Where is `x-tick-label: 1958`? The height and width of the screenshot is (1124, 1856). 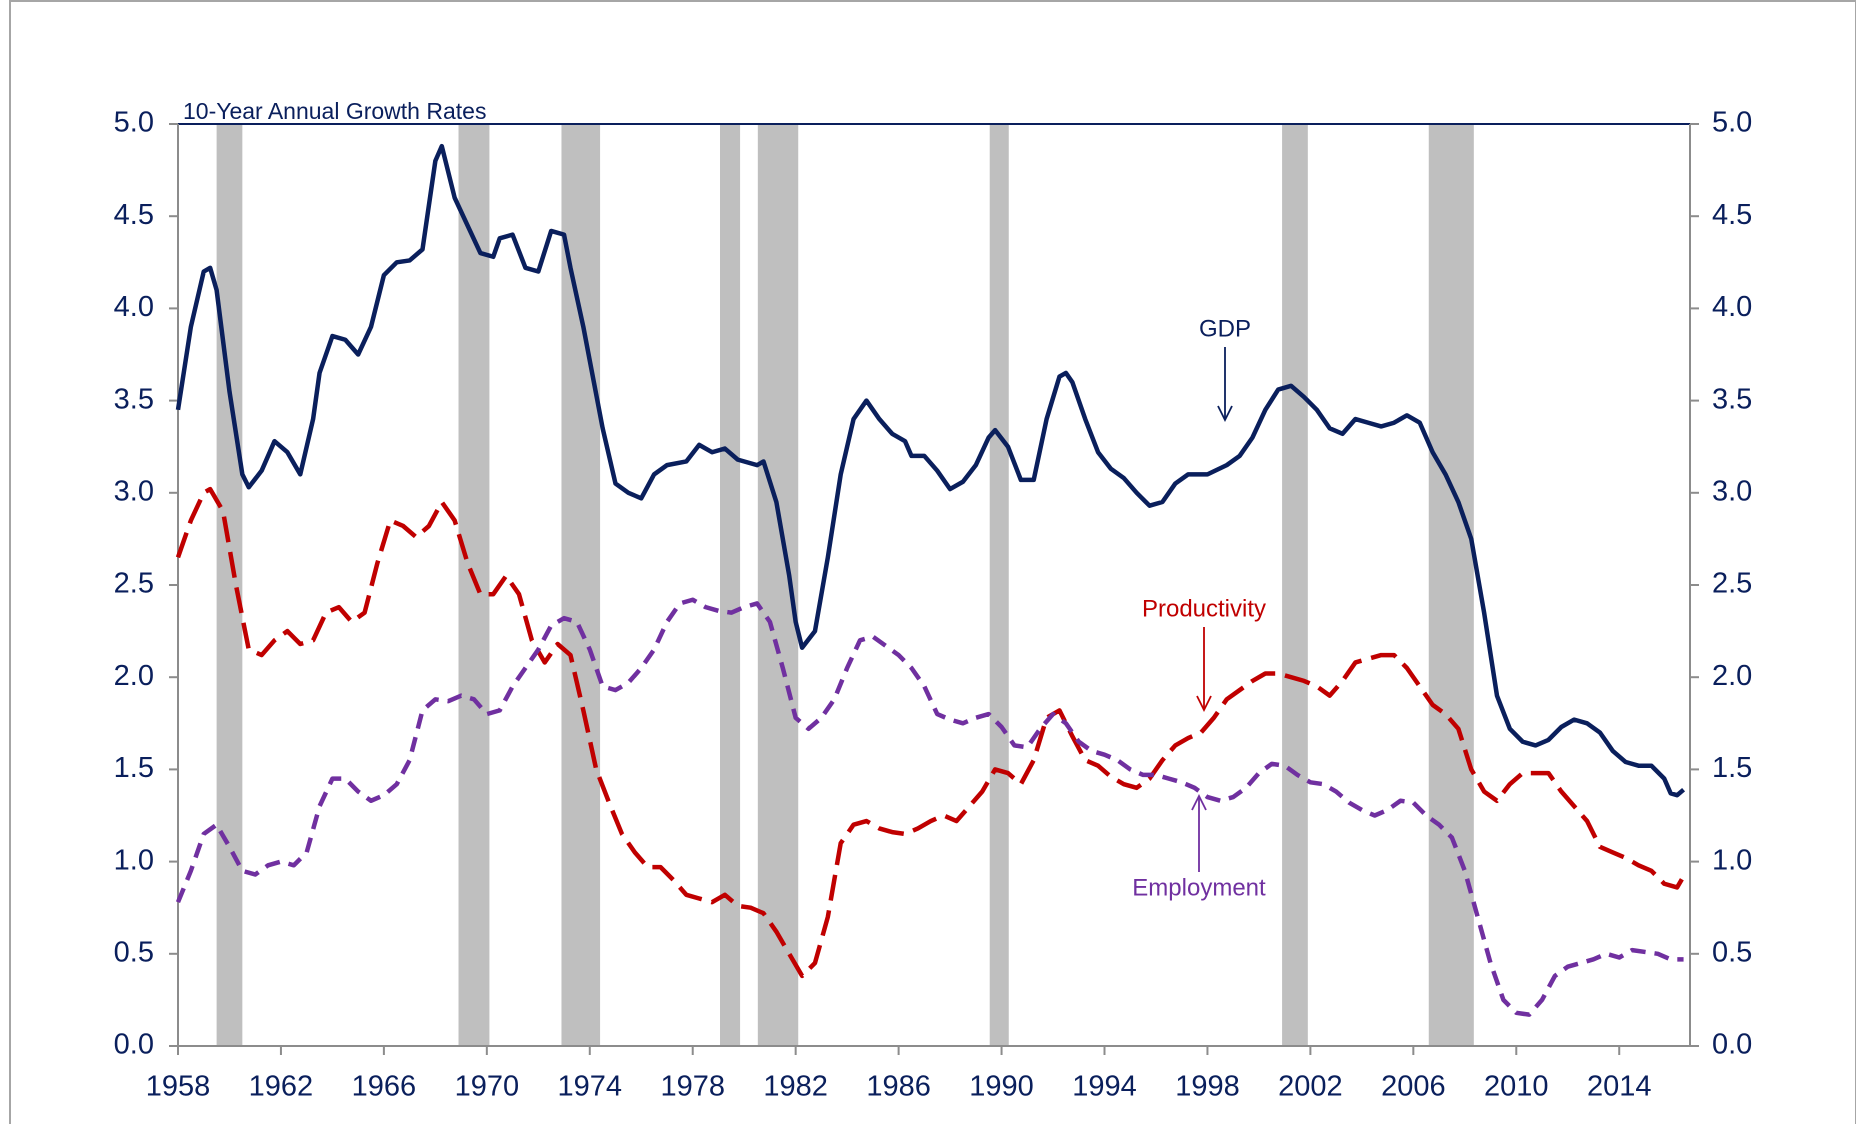 x-tick-label: 1958 is located at coordinates (178, 1087).